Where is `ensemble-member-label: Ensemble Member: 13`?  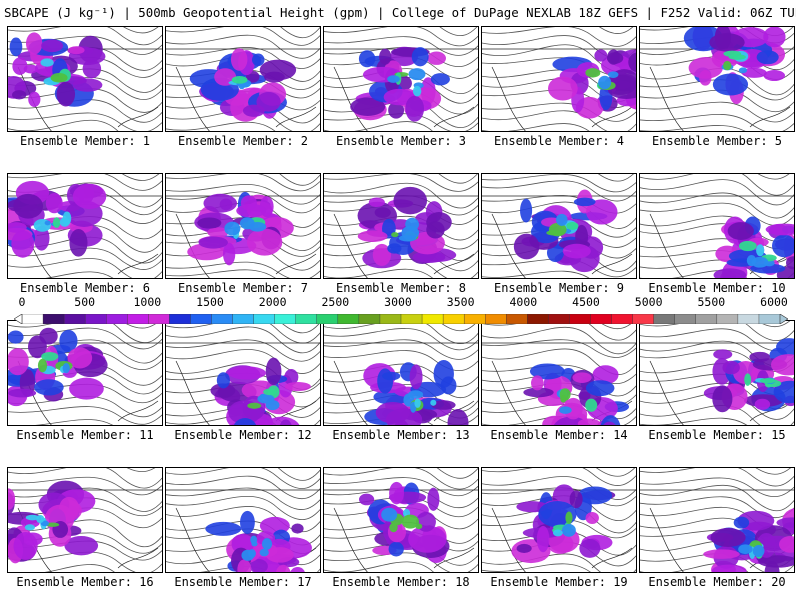 ensemble-member-label: Ensemble Member: 13 is located at coordinates (401, 435).